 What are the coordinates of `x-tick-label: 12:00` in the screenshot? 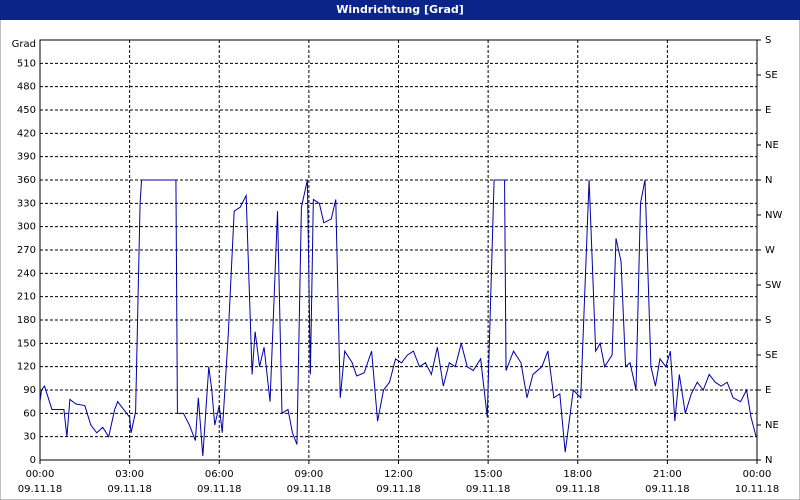 It's located at (398, 474).